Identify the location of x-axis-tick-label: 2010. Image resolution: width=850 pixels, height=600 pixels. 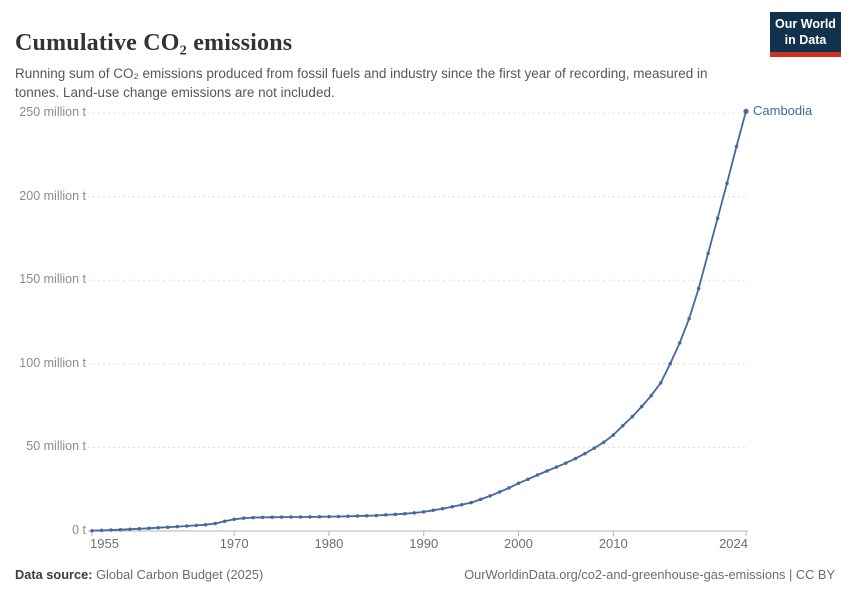
(613, 543).